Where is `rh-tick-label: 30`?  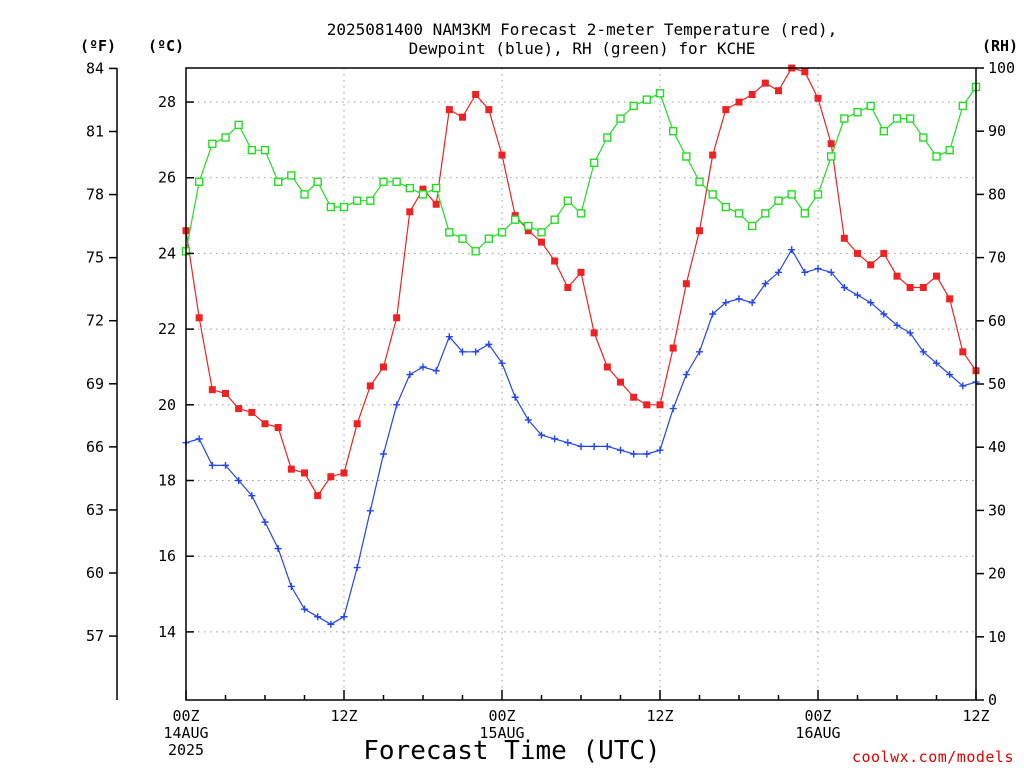
rh-tick-label: 30 is located at coordinates (997, 510).